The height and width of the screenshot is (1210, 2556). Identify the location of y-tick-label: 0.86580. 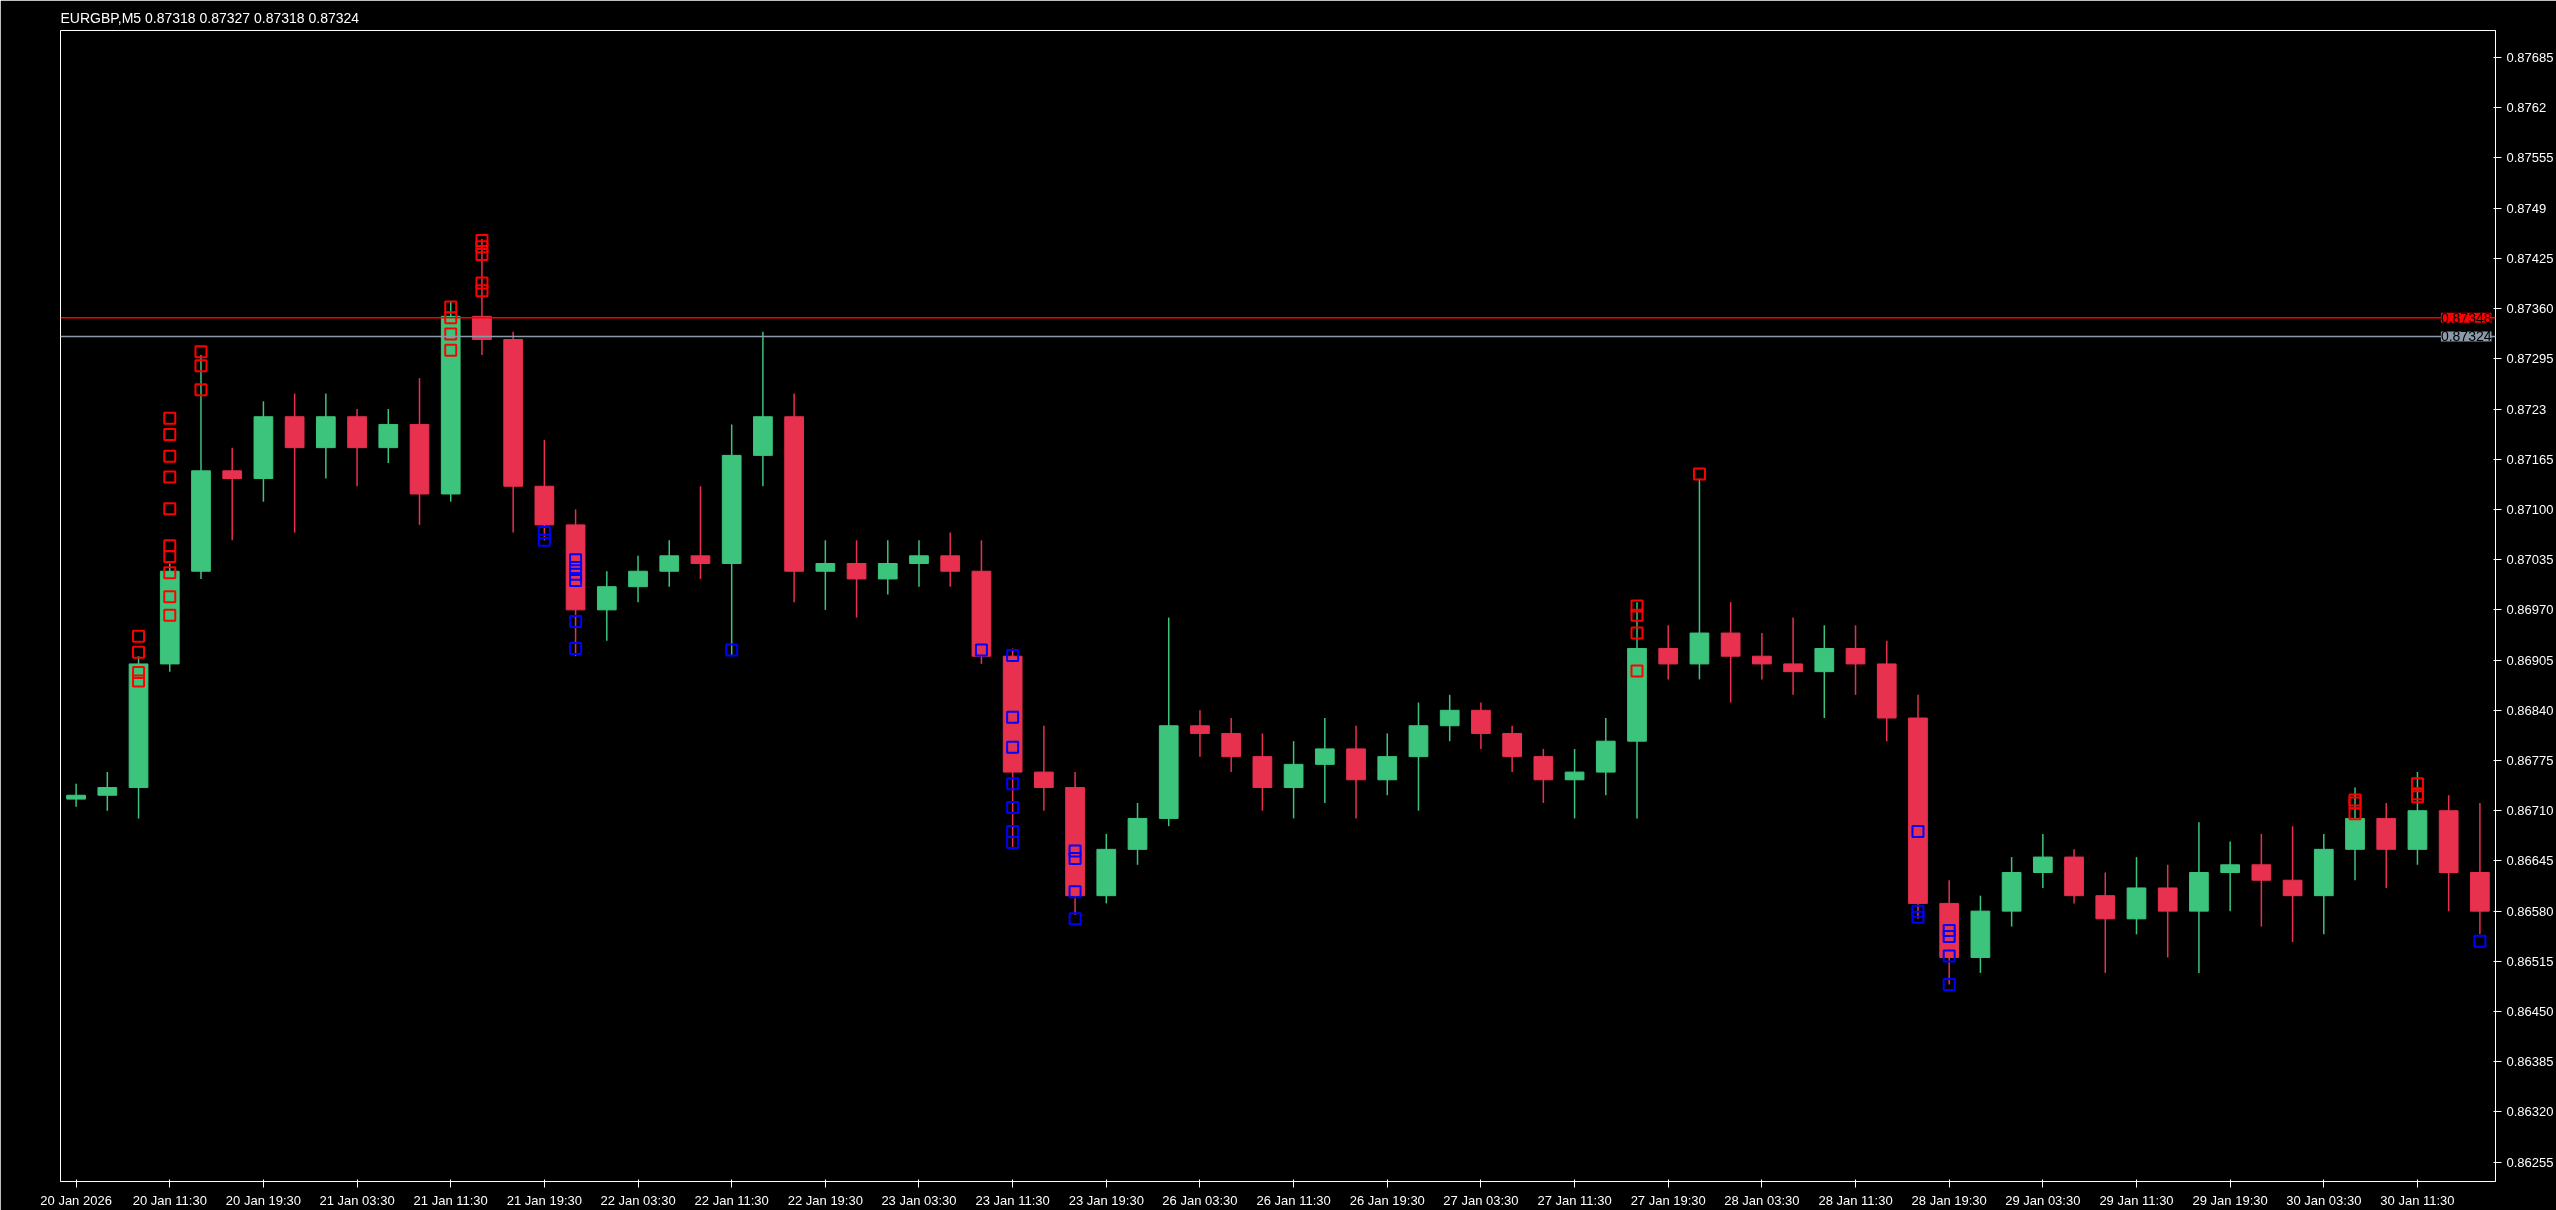
(2530, 911).